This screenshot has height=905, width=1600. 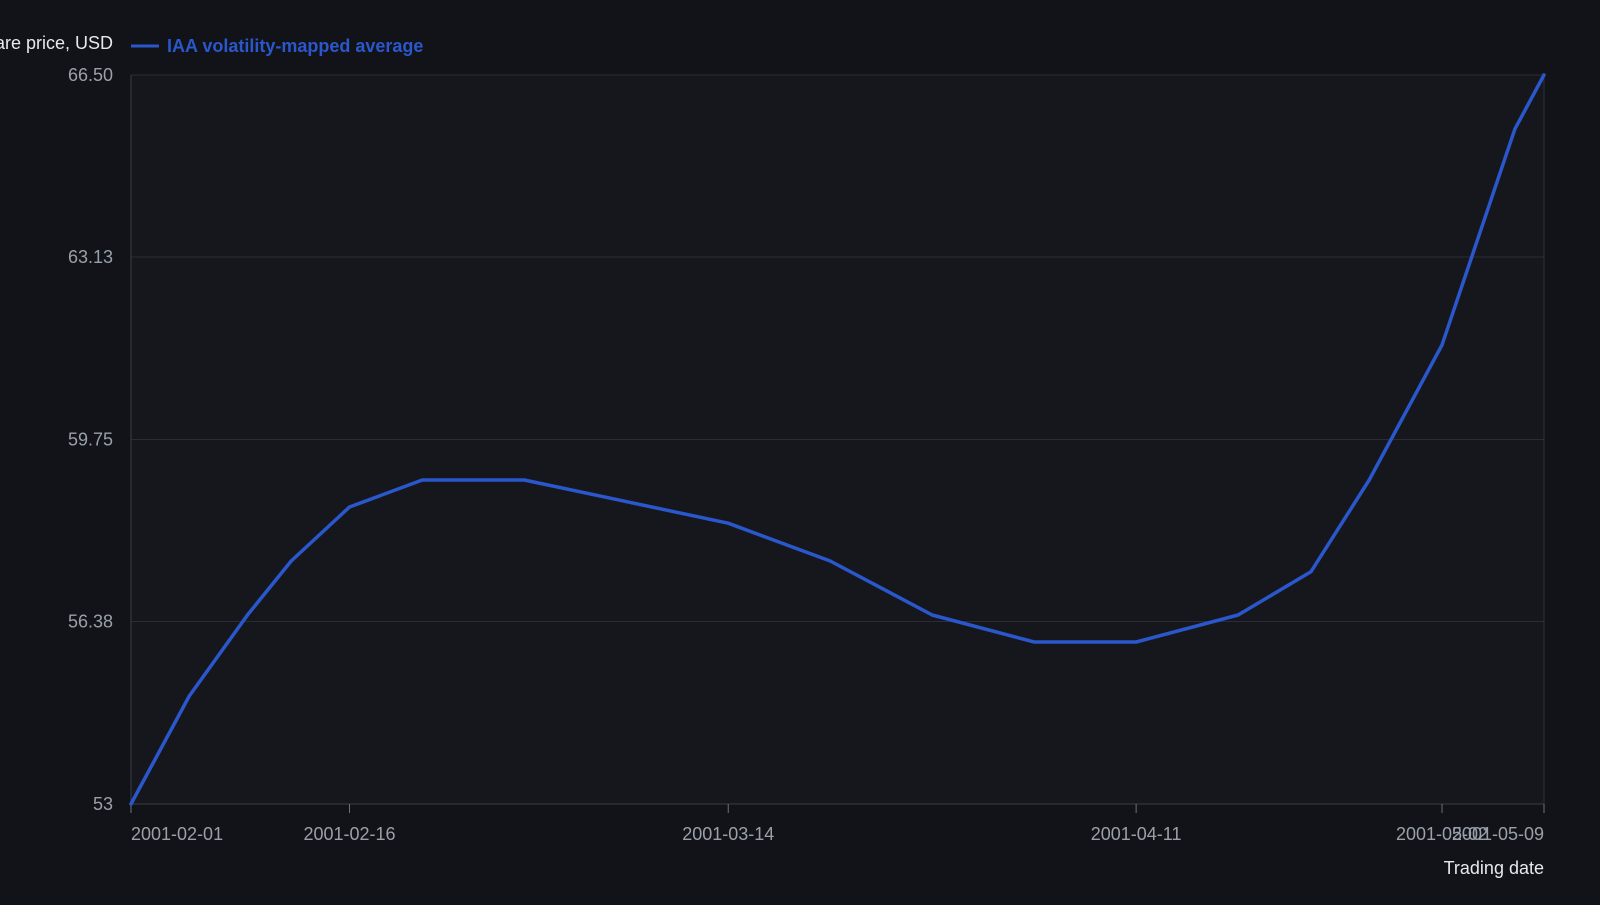 What do you see at coordinates (103, 804) in the screenshot?
I see `y-tick-label: 53` at bounding box center [103, 804].